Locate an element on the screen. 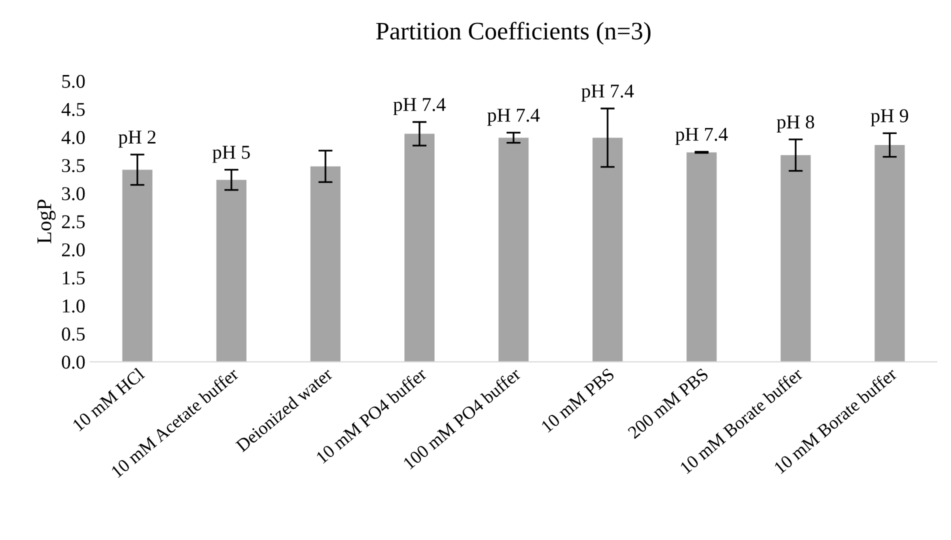 This screenshot has width=951, height=540. x-tick-label: 200 mM PBS is located at coordinates (668, 404).